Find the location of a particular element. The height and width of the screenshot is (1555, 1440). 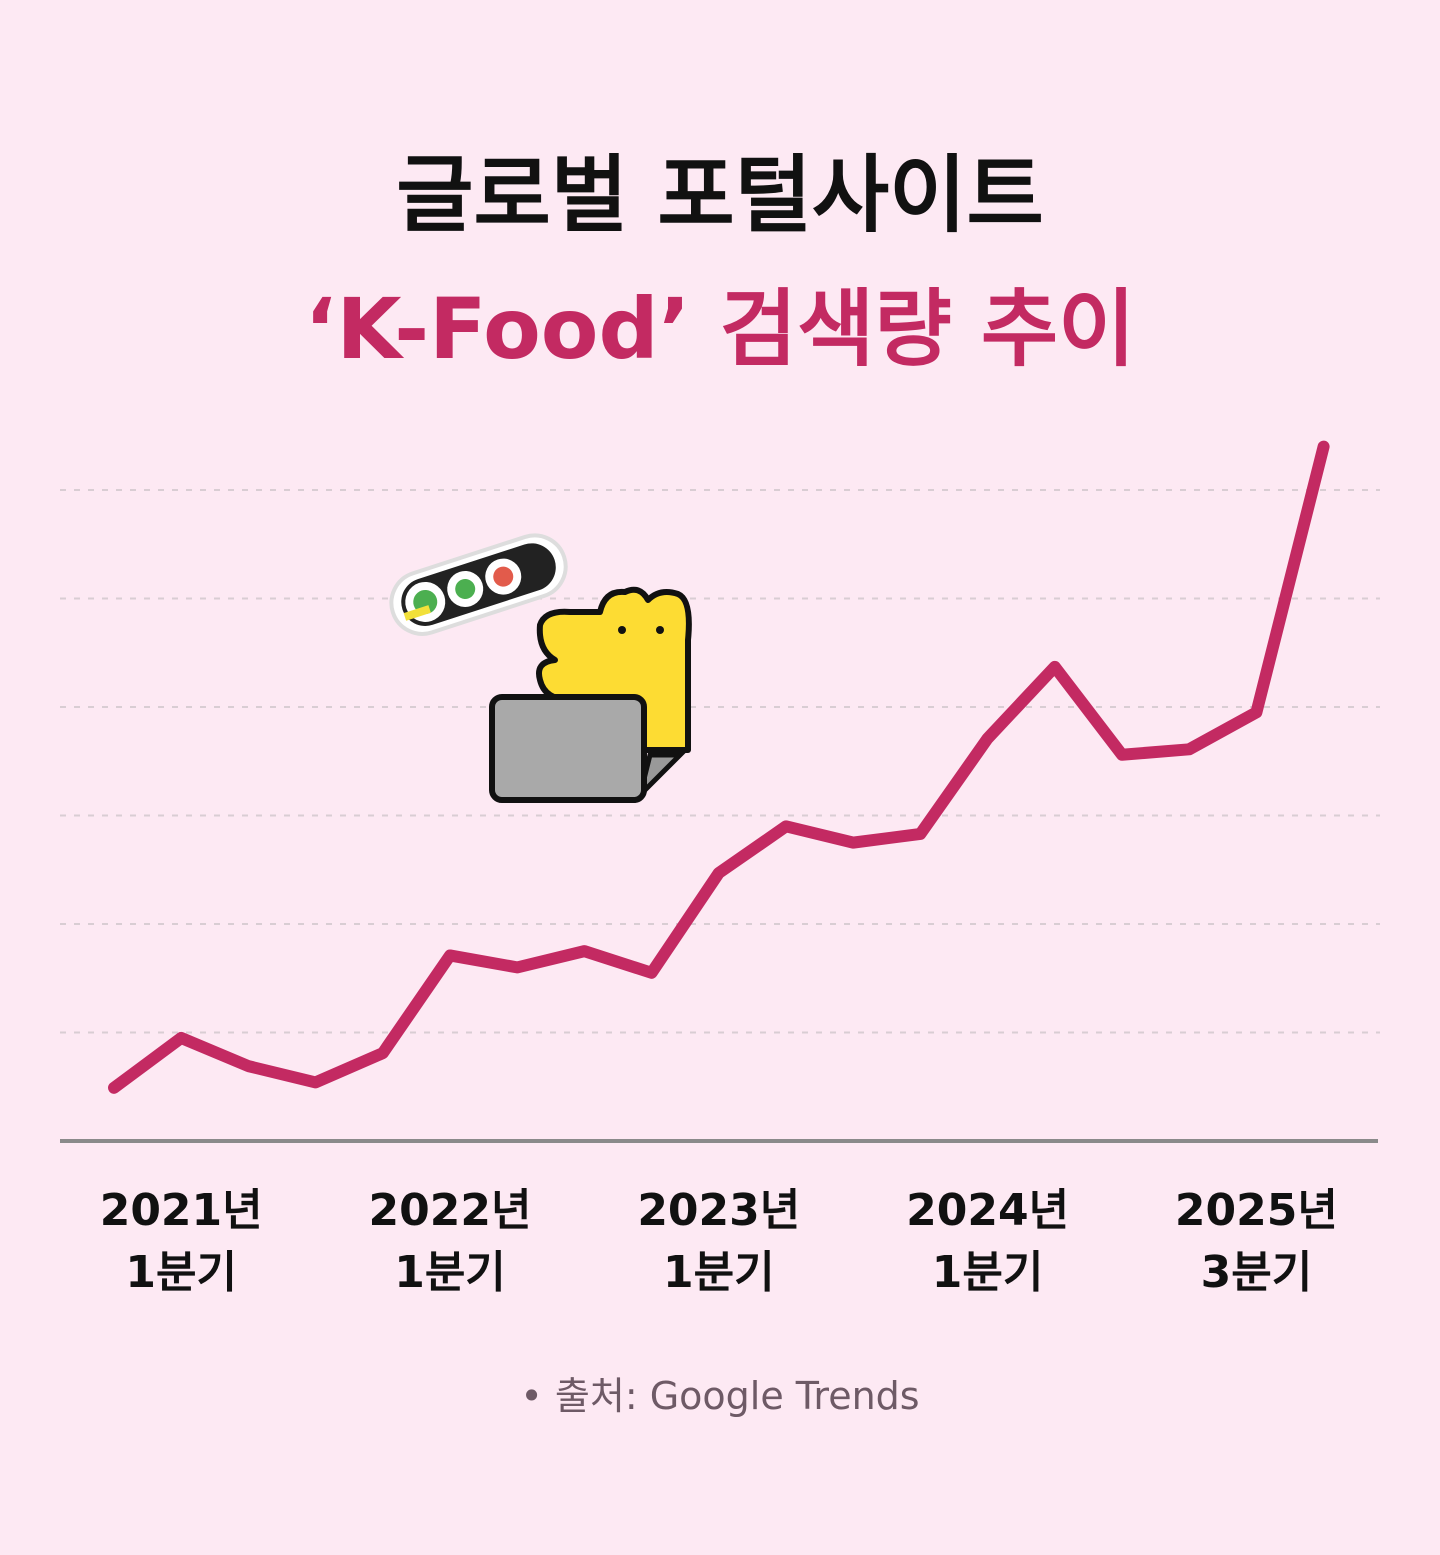

source-note: • 출처: Google Trends is located at coordinates (720, 1396).